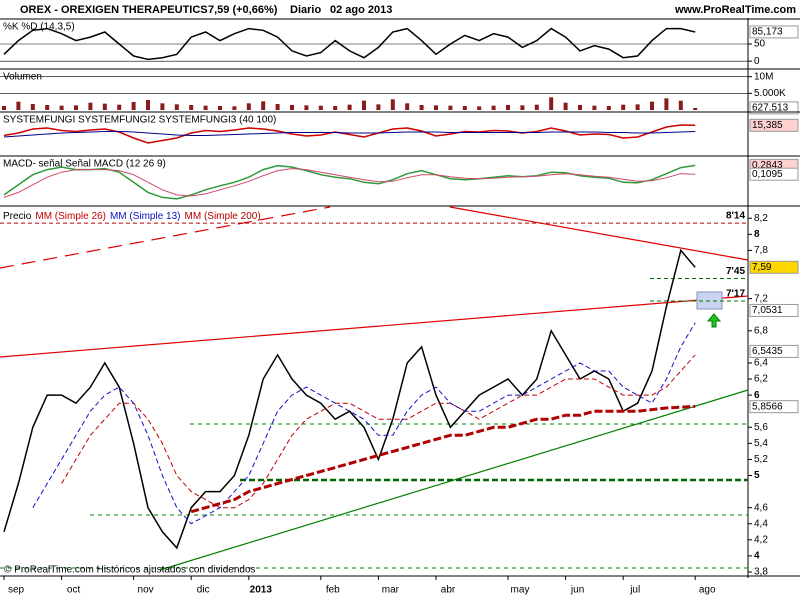 Image resolution: width=800 pixels, height=600 pixels. Describe the element at coordinates (761, 572) in the screenshot. I see `y-tick-label: 3,8` at that location.